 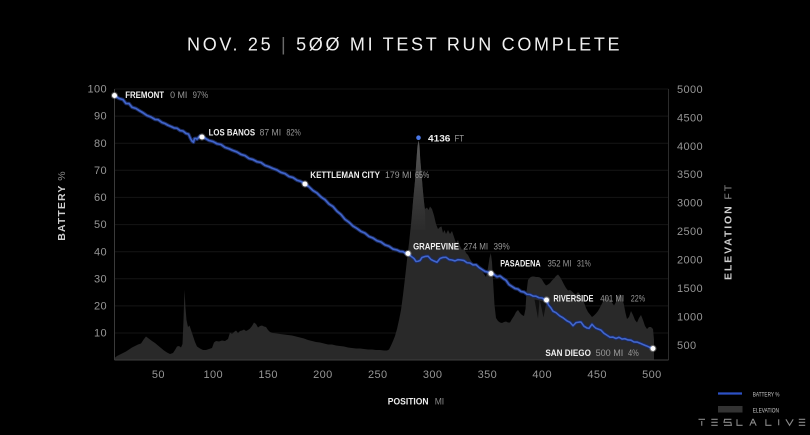 I want to click on svg-text: 4000, so click(x=690, y=147).